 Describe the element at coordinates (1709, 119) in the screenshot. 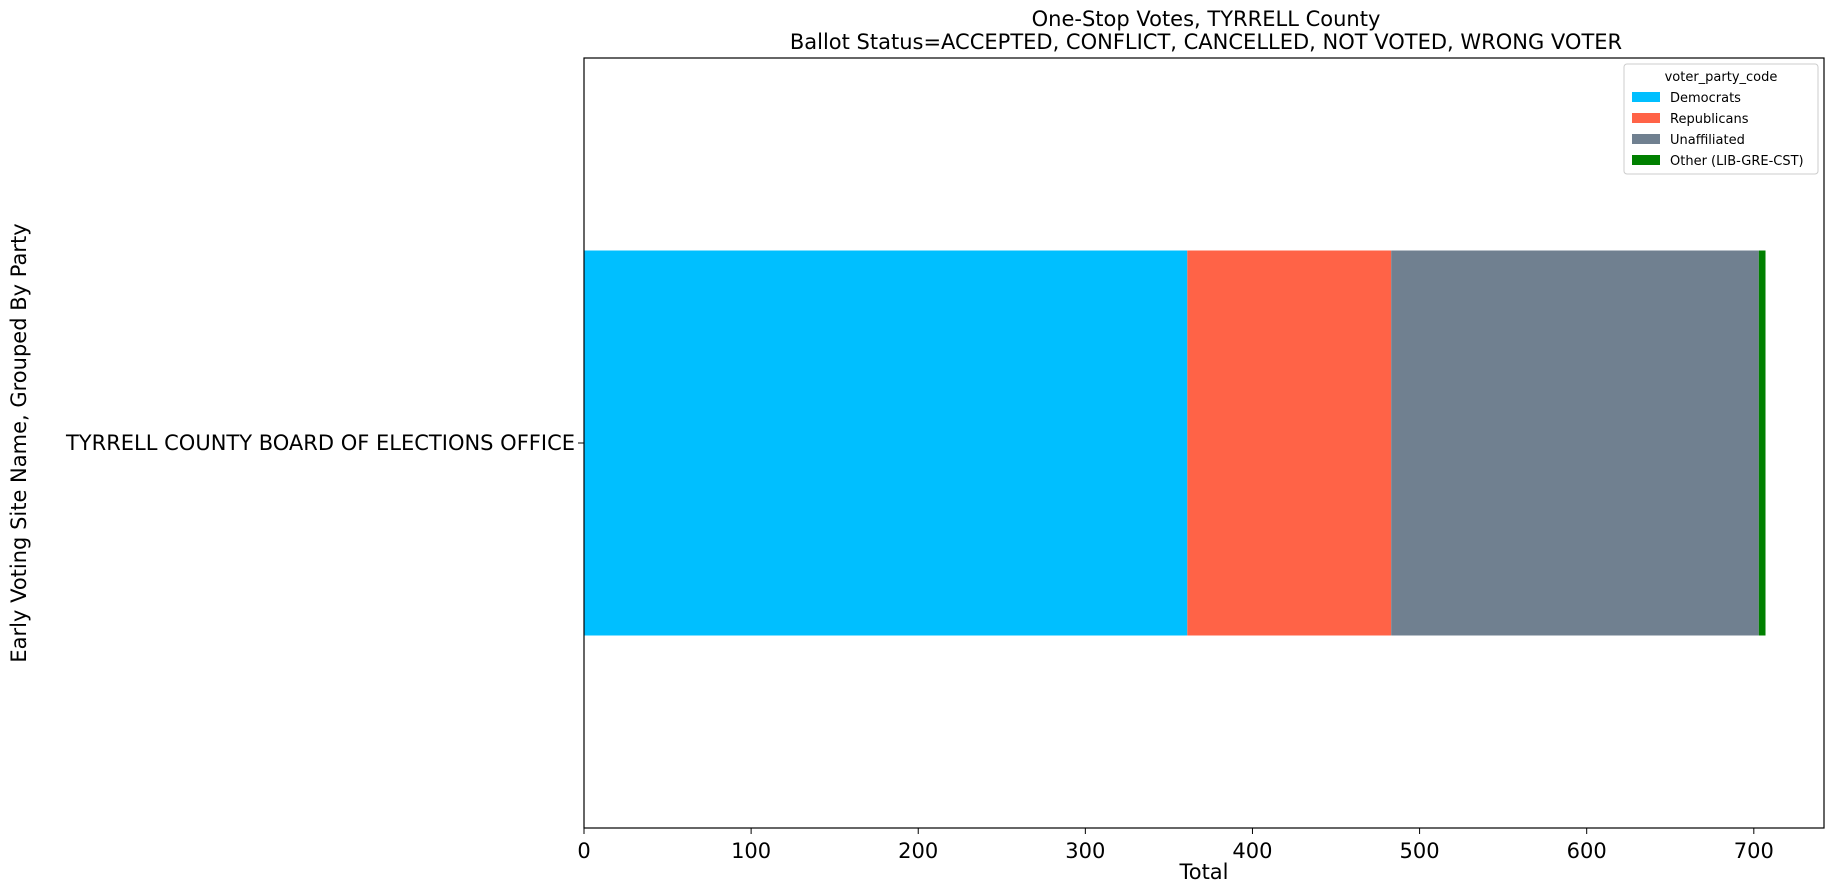

I see `legend-label: Republicans` at that location.